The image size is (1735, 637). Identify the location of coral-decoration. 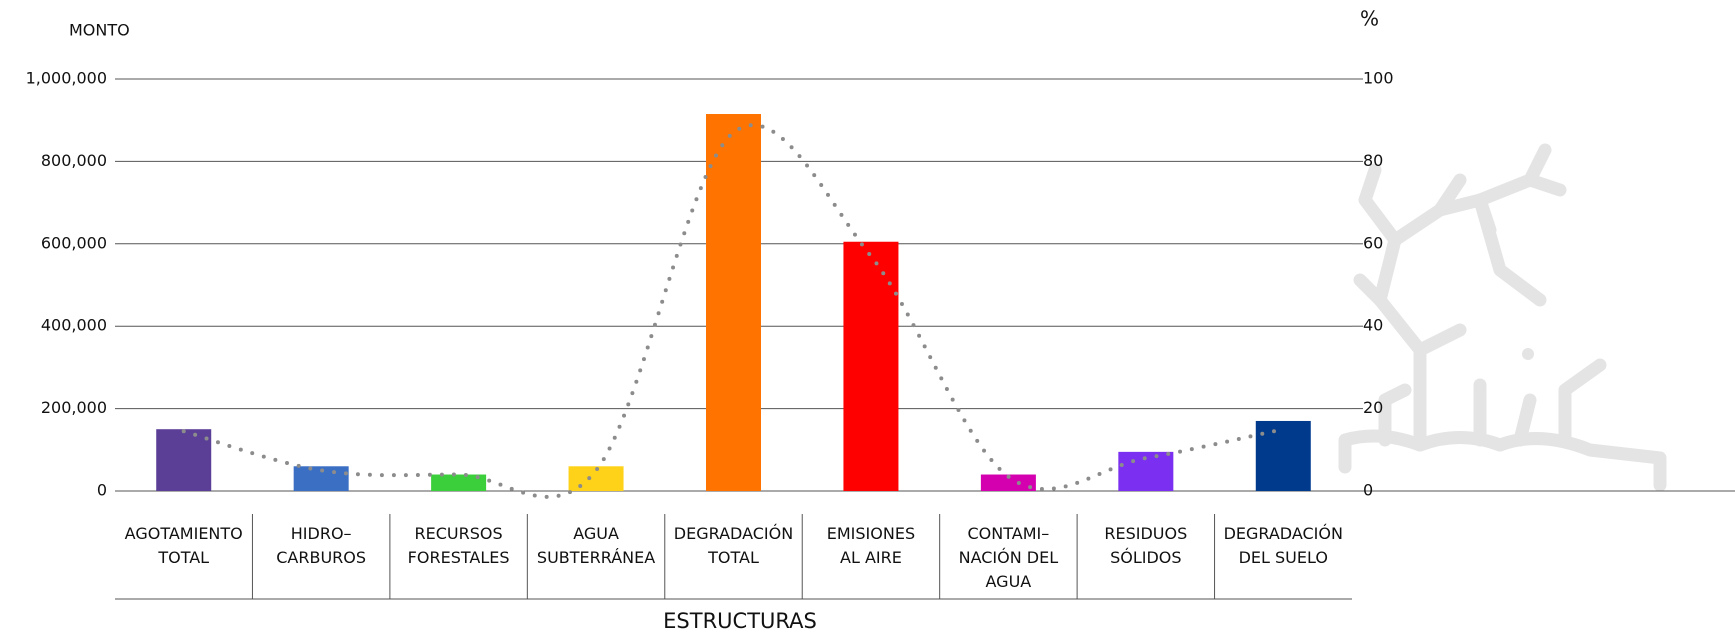
(1502, 317).